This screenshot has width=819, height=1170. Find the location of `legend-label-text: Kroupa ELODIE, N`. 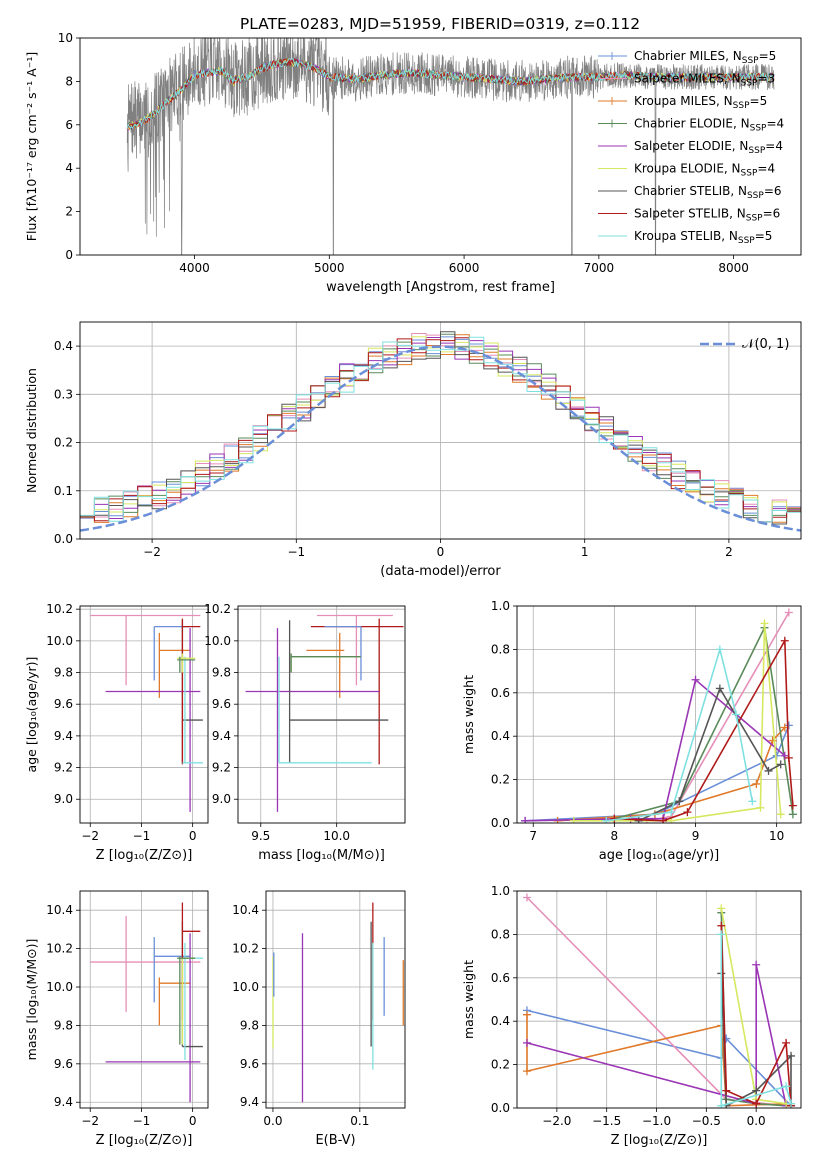

legend-label-text: Kroupa ELODIE, N is located at coordinates (687, 169).